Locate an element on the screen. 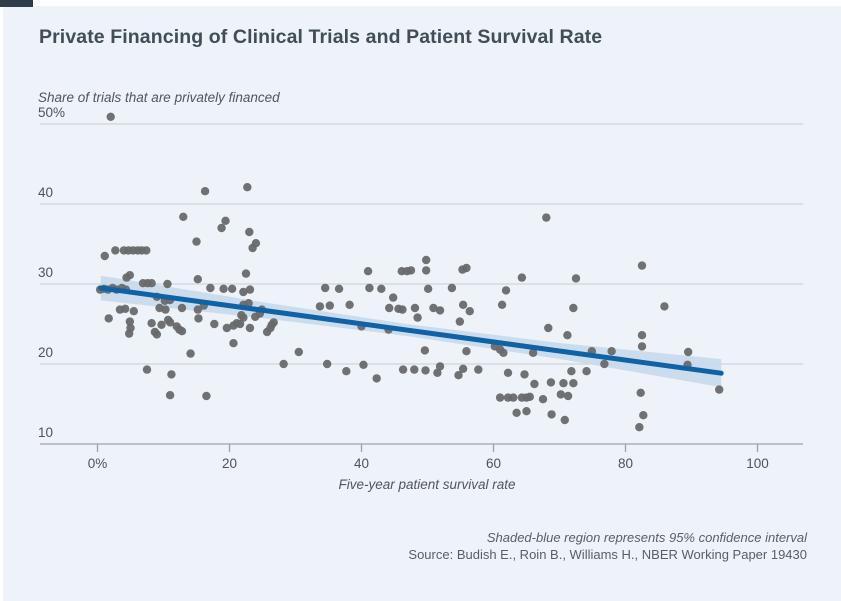 The height and width of the screenshot is (601, 841). x-tick-label: 20 is located at coordinates (229, 463).